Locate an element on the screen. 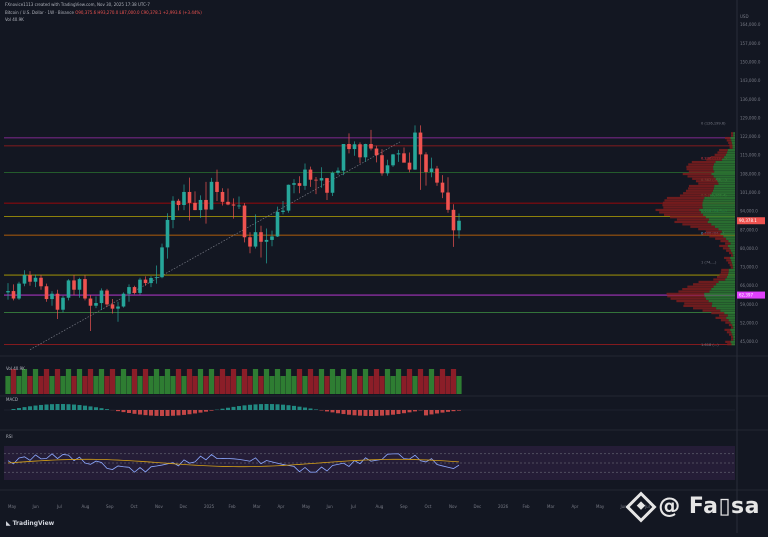 This screenshot has width=768, height=537. y-tick-label: 150,000.0 is located at coordinates (750, 61).